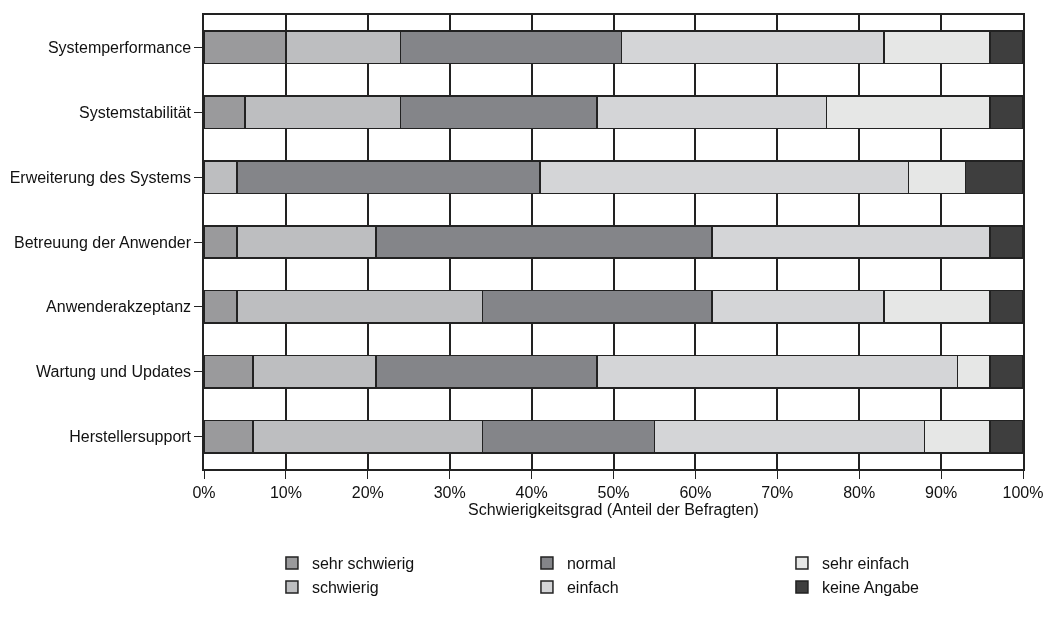  Describe the element at coordinates (119, 307) in the screenshot. I see `y-tick-label: Anwenderakzeptanz` at that location.